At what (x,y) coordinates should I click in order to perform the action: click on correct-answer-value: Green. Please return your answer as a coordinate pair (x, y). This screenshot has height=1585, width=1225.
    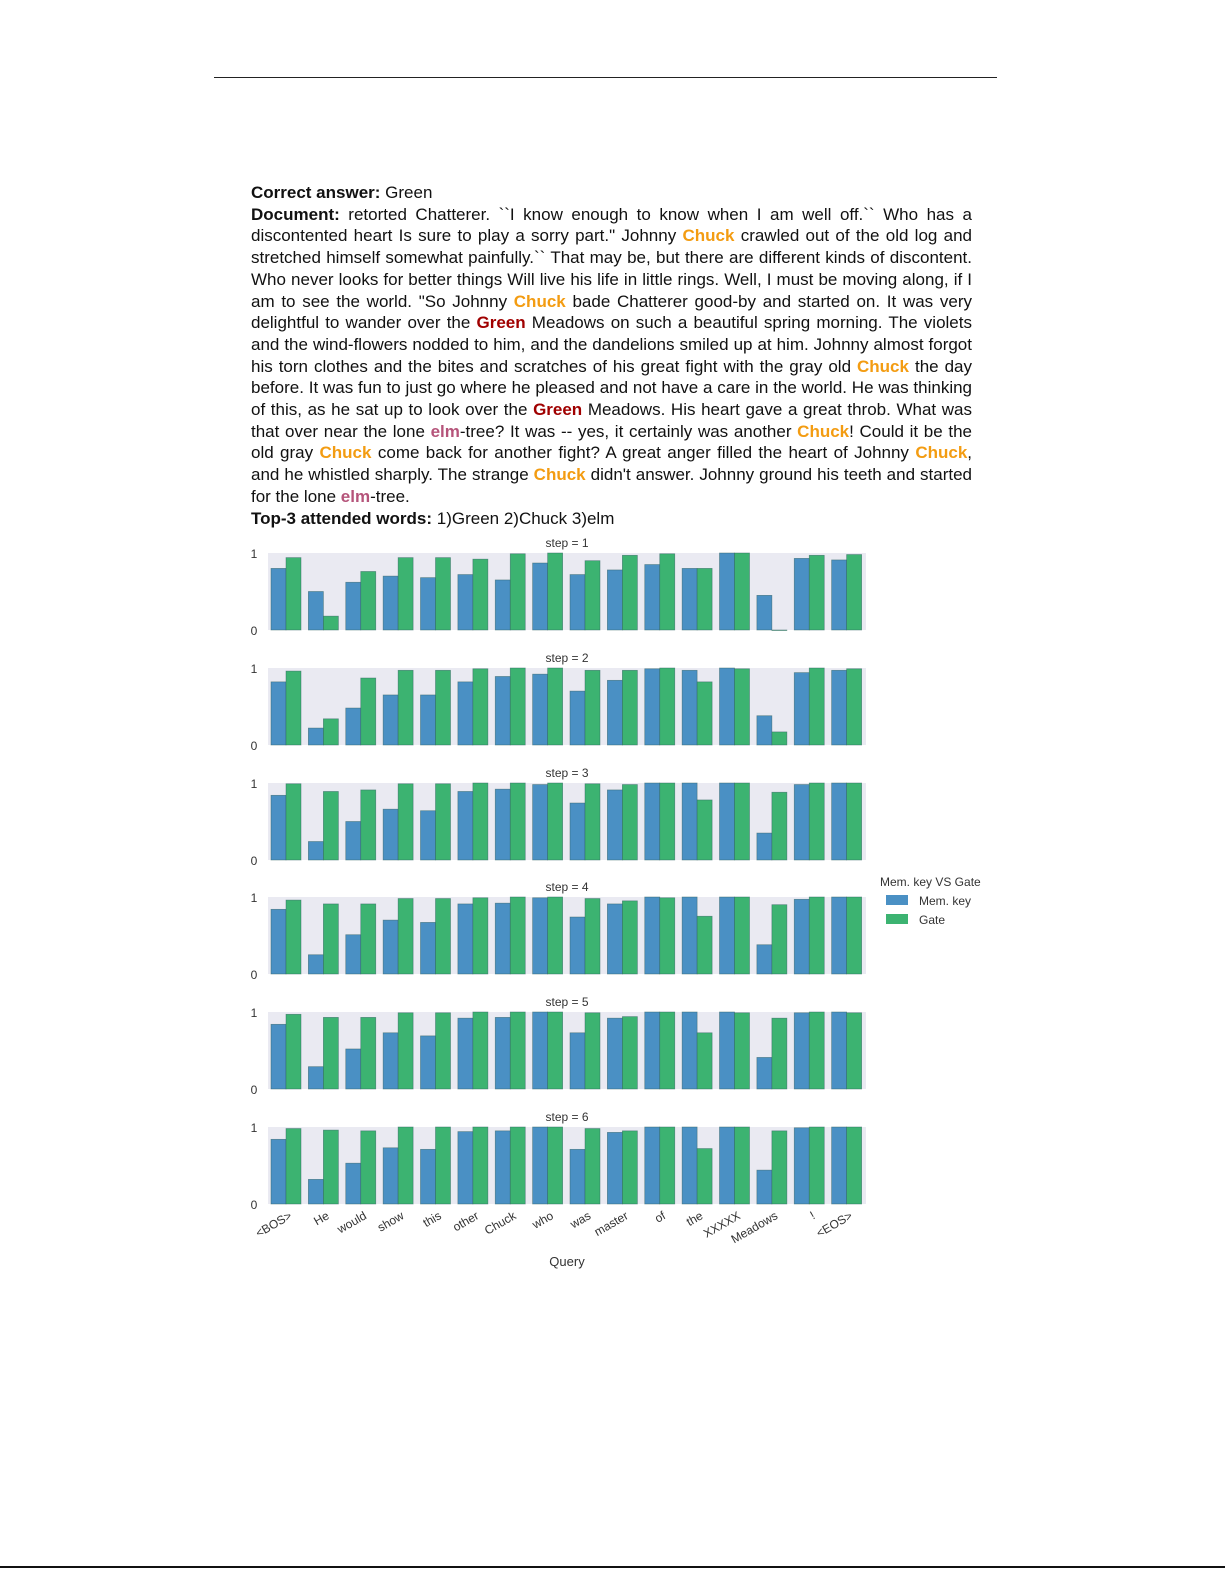
    Looking at the image, I should click on (409, 192).